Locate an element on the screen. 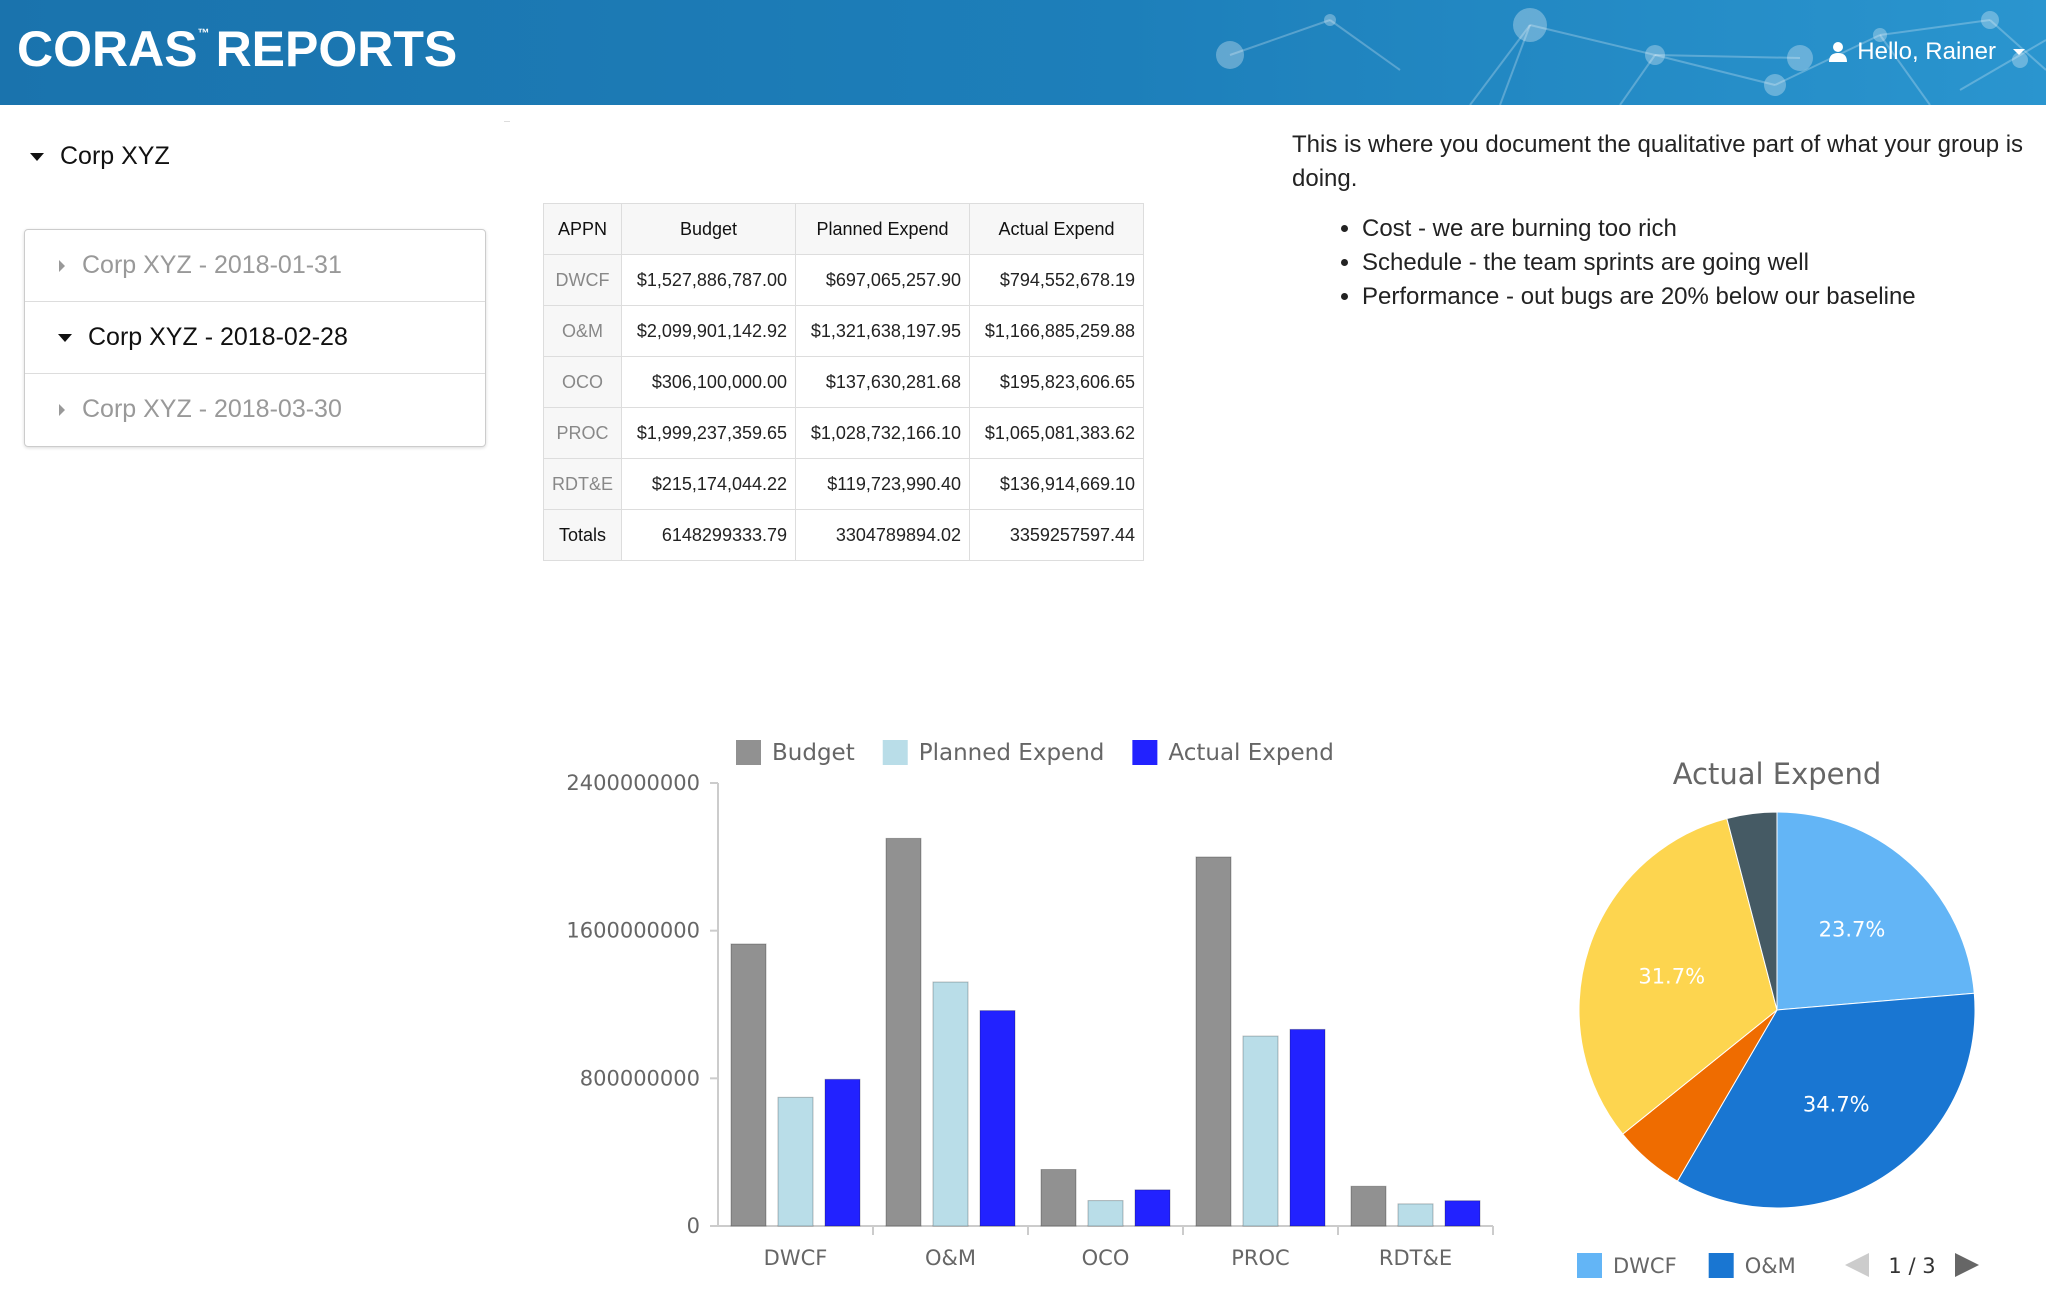  app-logo: CORAS™ REPORTS is located at coordinates (237, 49).